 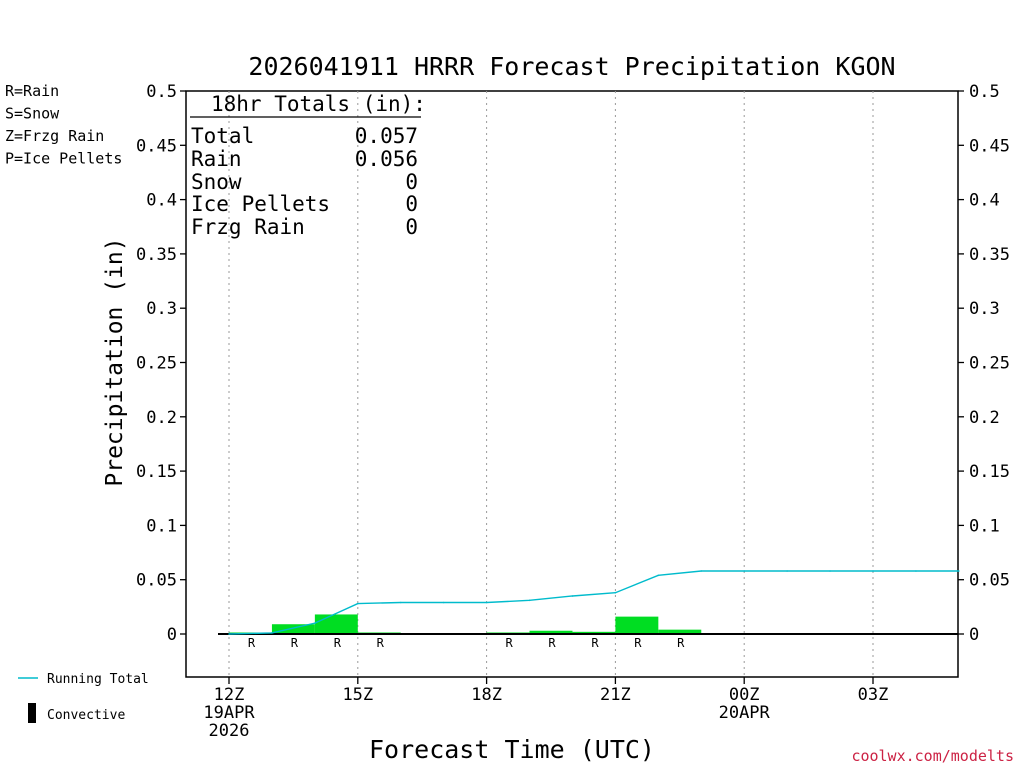 I want to click on y-tick-label-right: 0.45, so click(x=989, y=146).